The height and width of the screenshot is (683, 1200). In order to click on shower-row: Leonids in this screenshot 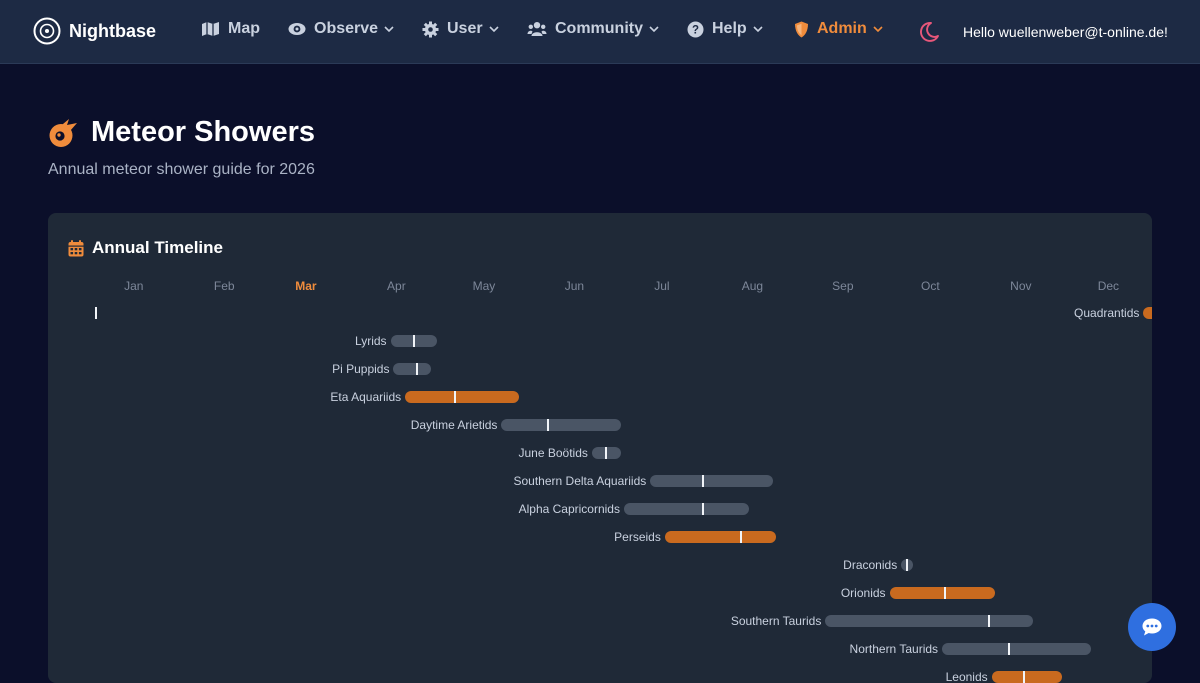, I will do `click(600, 676)`.